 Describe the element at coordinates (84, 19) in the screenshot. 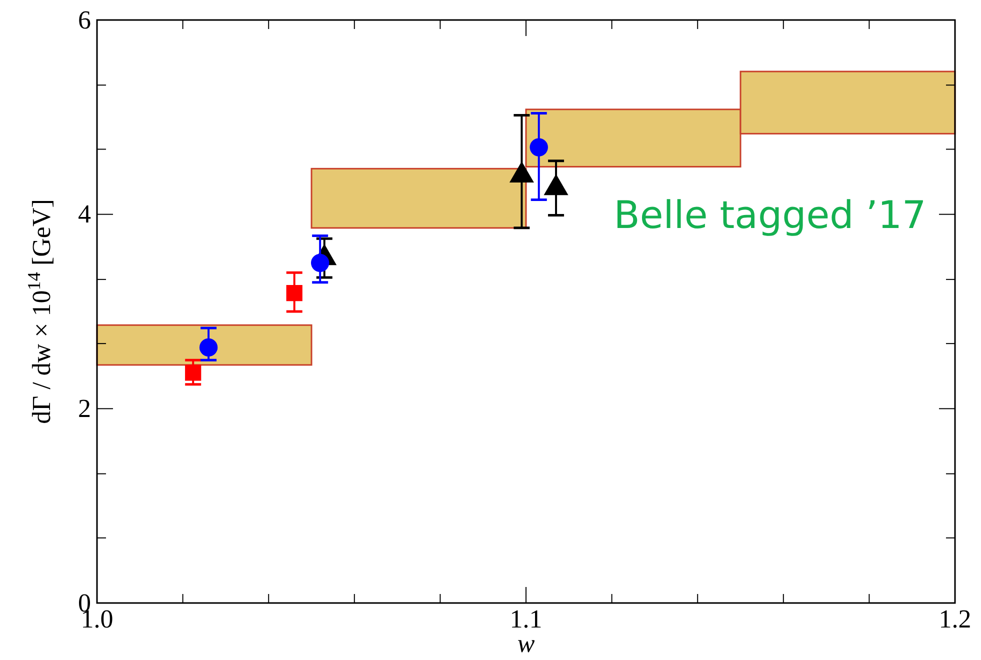

I see `y-tick-label: 6` at that location.